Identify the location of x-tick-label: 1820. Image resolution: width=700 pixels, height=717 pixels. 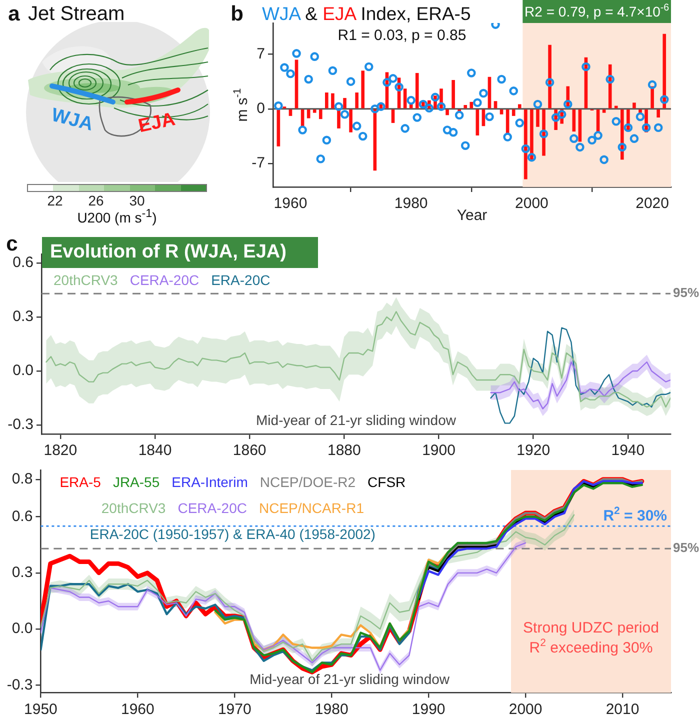
(61, 451).